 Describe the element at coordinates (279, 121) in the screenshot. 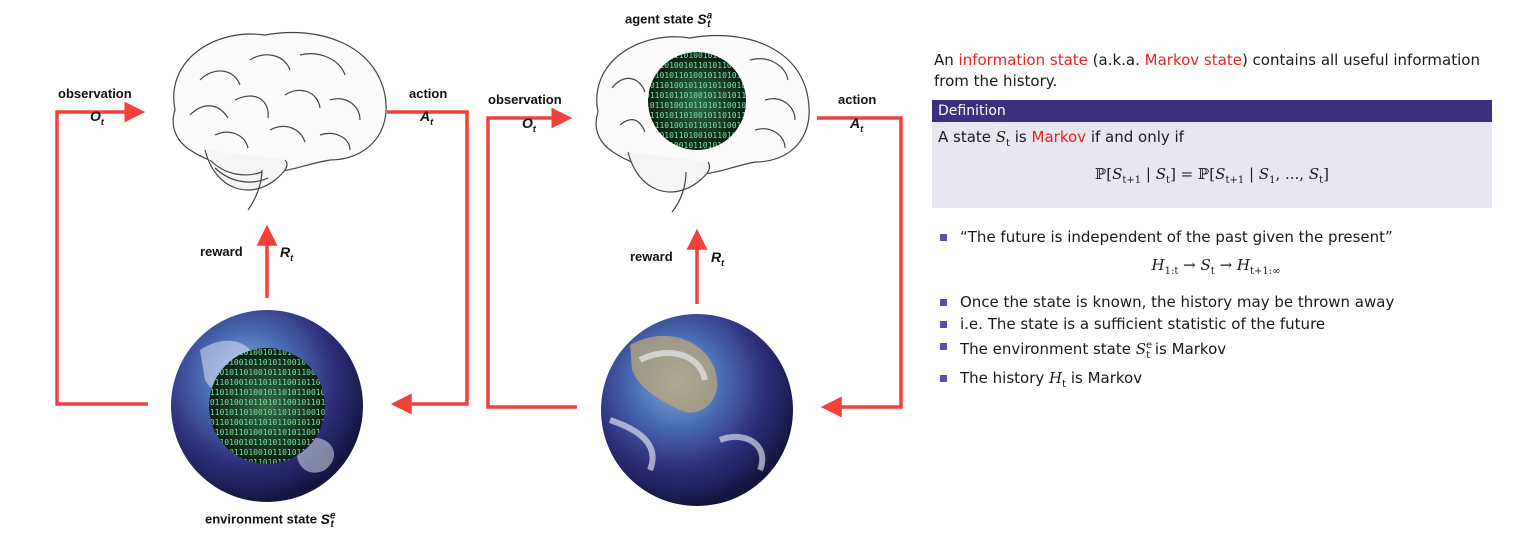

I see `brain-icon` at that location.